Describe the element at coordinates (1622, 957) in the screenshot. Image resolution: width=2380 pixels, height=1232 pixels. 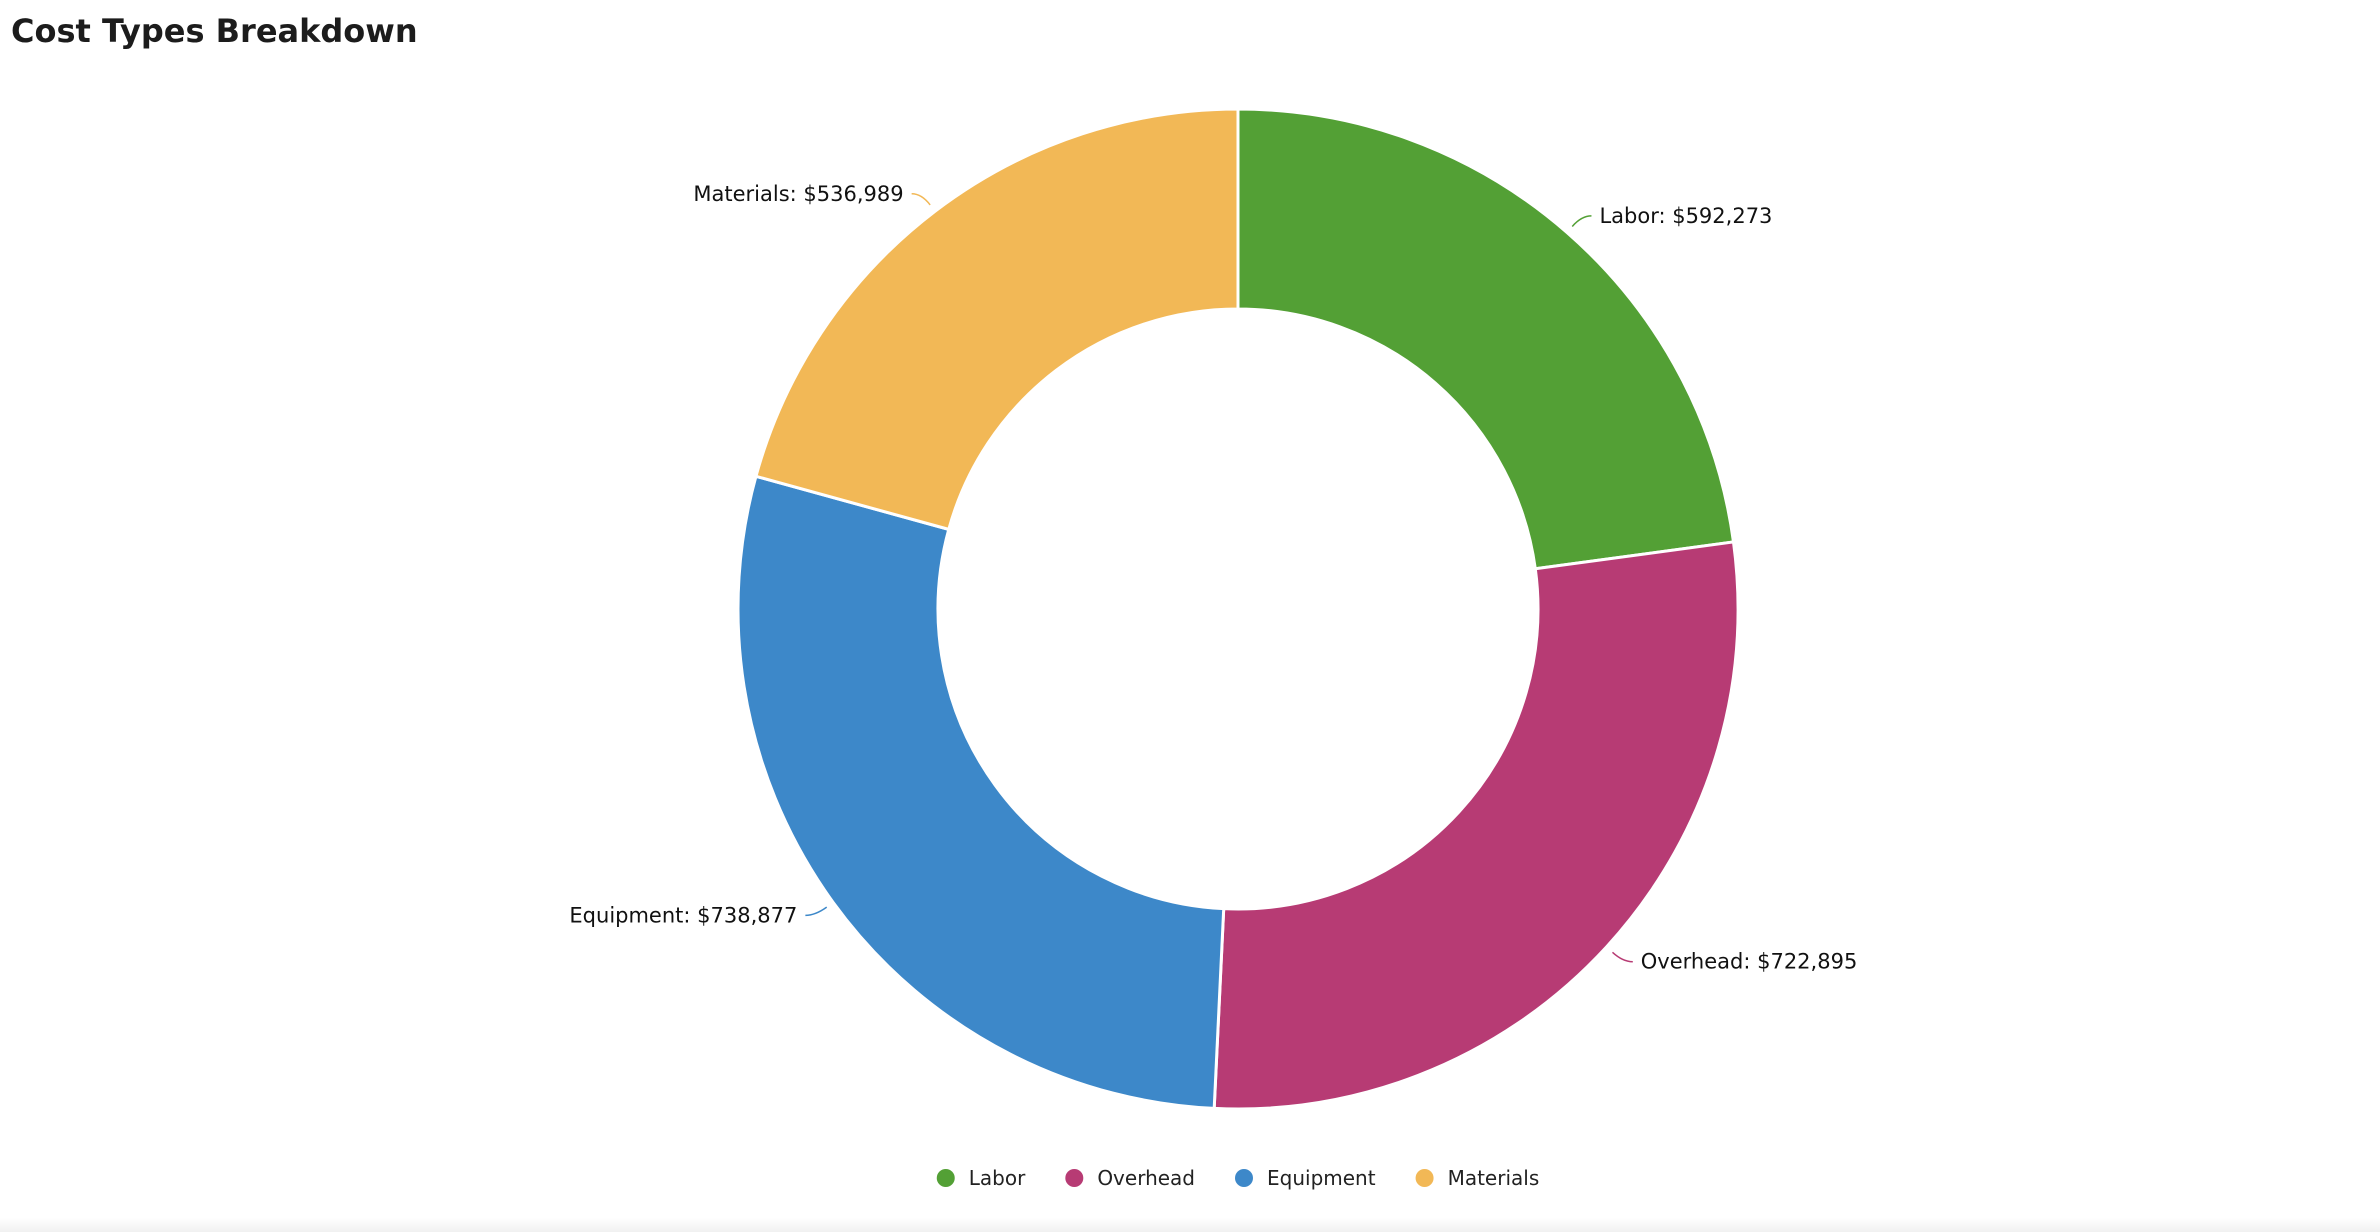
I see `label-connector-overhead` at that location.